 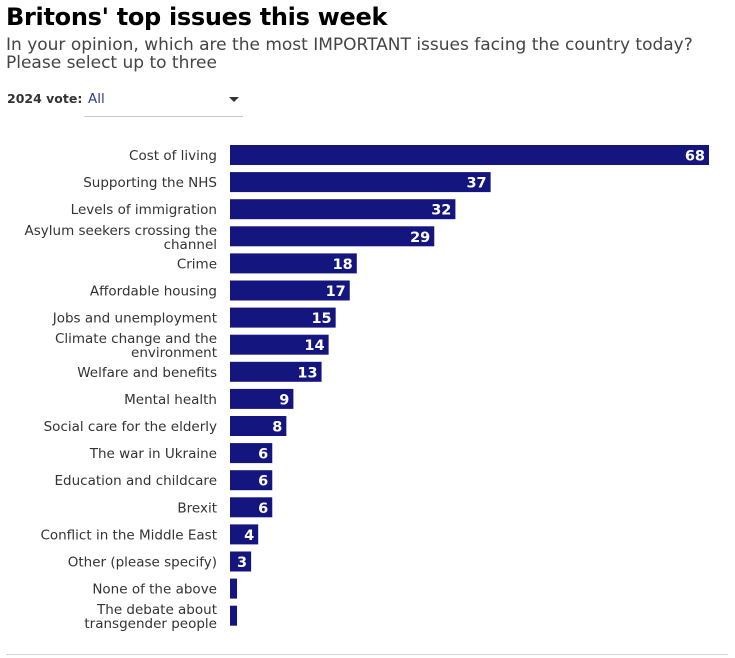 What do you see at coordinates (128, 535) in the screenshot?
I see `category-label-14: Conflict in the Middle East` at bounding box center [128, 535].